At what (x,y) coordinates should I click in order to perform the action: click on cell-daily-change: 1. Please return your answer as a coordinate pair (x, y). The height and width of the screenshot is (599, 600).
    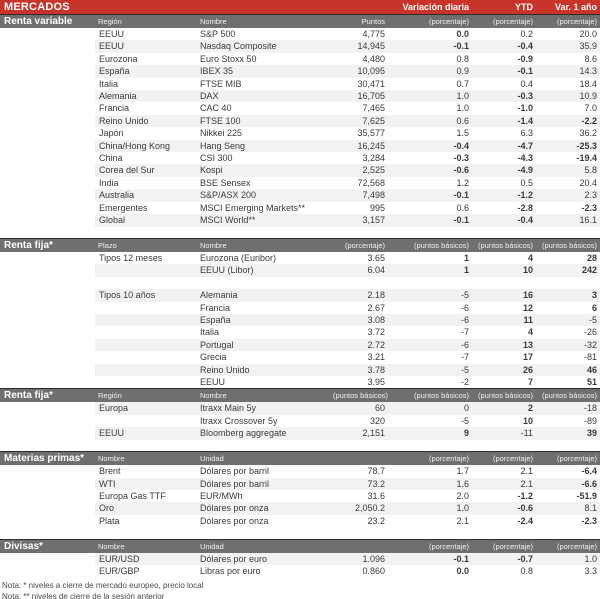
    Looking at the image, I should click on (430, 270).